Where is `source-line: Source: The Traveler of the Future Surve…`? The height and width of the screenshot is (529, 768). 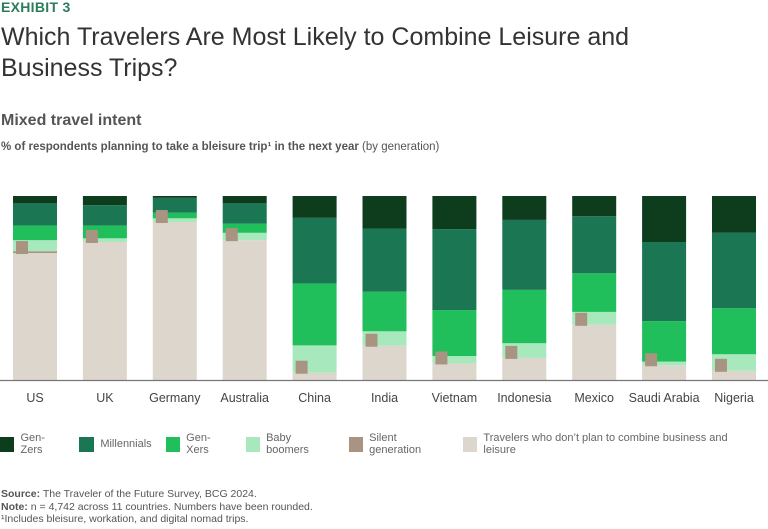
source-line: Source: The Traveler of the Future Surve… is located at coordinates (157, 494).